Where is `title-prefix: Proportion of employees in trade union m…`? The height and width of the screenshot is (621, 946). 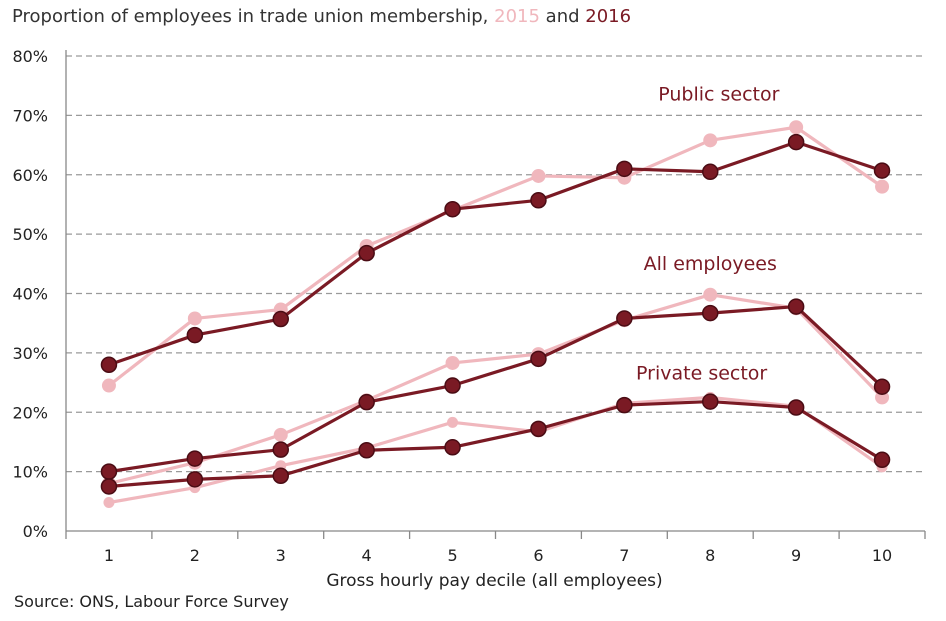
title-prefix: Proportion of employees in trade union m… is located at coordinates (253, 16).